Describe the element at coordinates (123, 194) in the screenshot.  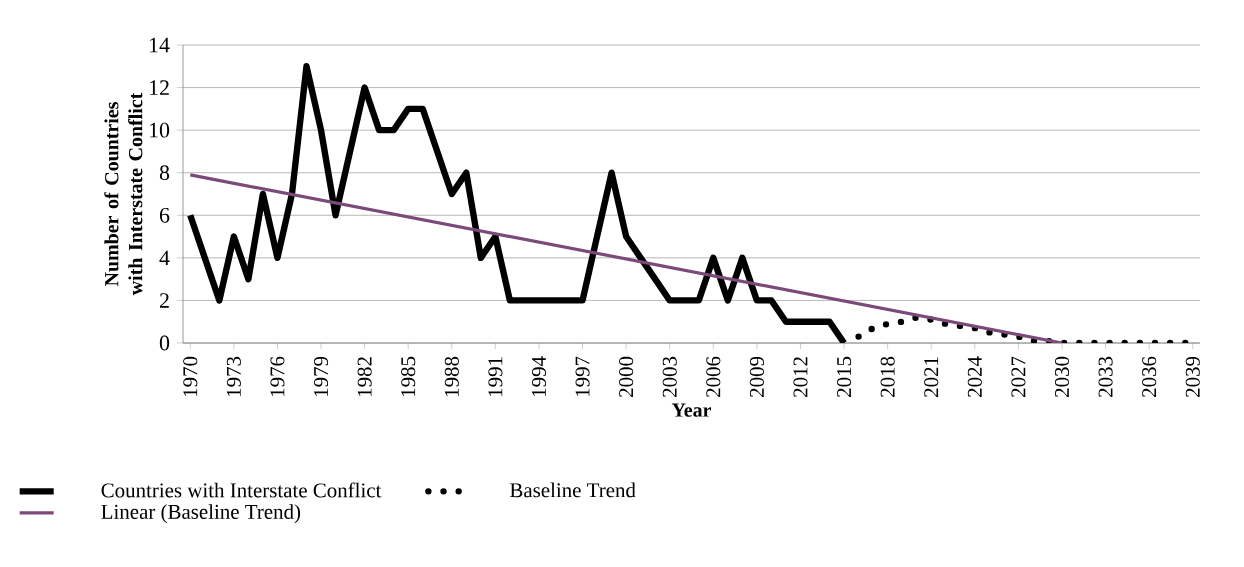
I see `y-axis-title: Number of Countries with Interstate Conflict` at that location.